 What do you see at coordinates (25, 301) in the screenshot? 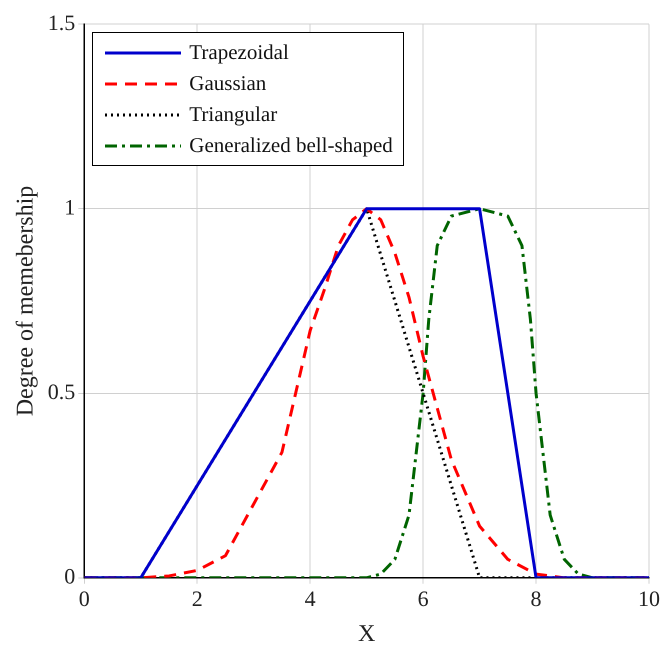
I see `y-axis-title: Degree of memebership` at bounding box center [25, 301].